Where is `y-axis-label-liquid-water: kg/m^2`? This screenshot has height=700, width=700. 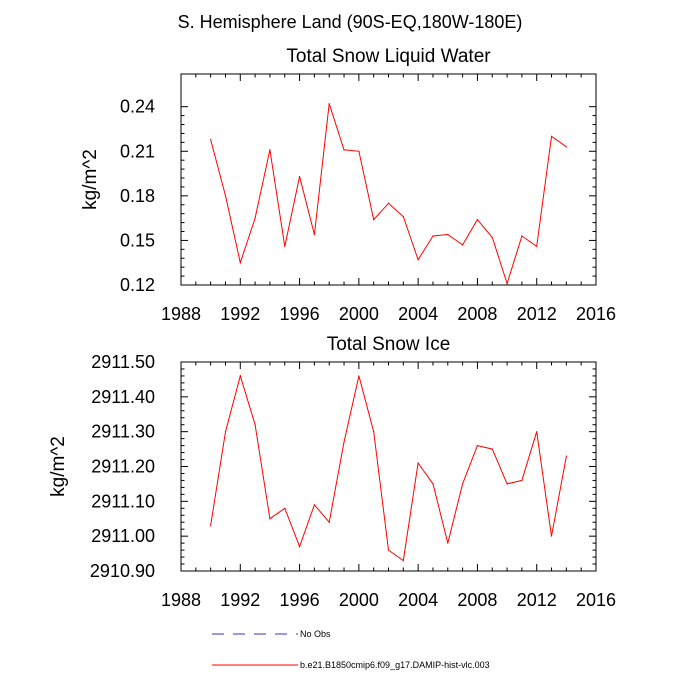 y-axis-label-liquid-water: kg/m^2 is located at coordinates (90, 179).